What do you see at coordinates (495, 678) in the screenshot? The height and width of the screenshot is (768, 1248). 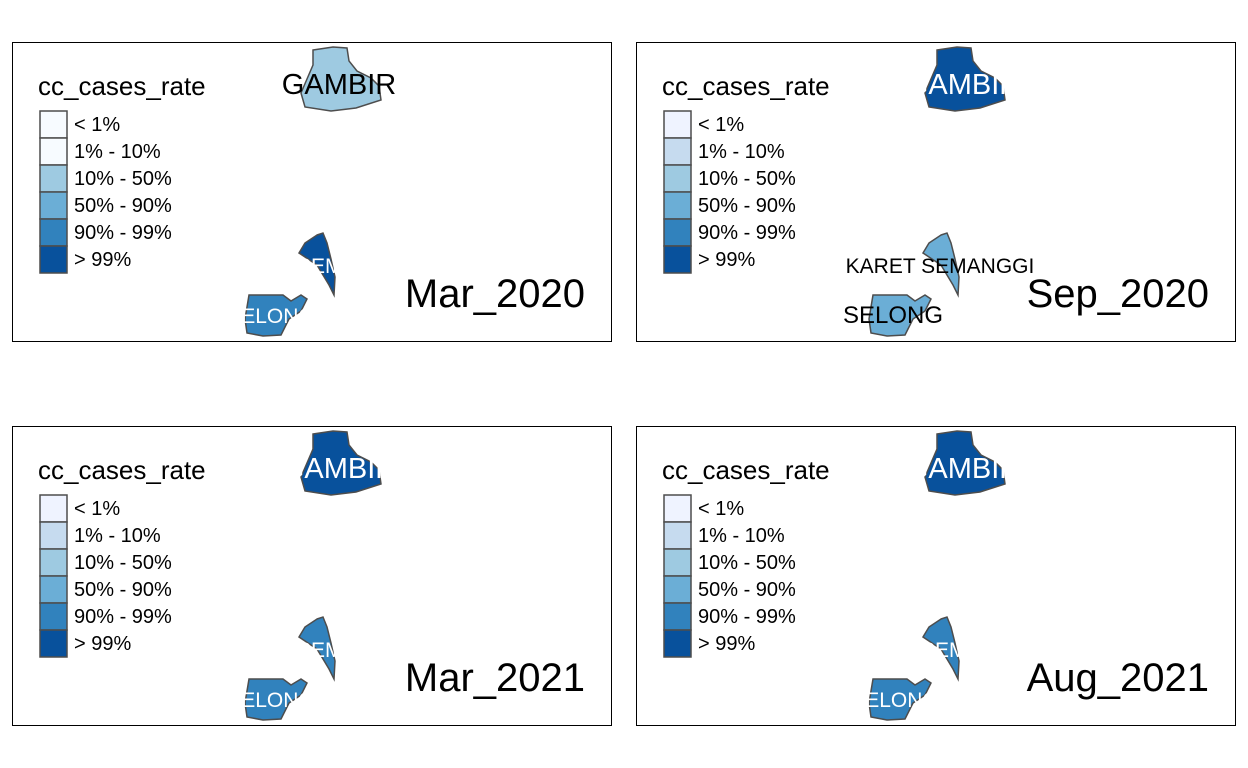 I see `period-label: Mar_2021` at bounding box center [495, 678].